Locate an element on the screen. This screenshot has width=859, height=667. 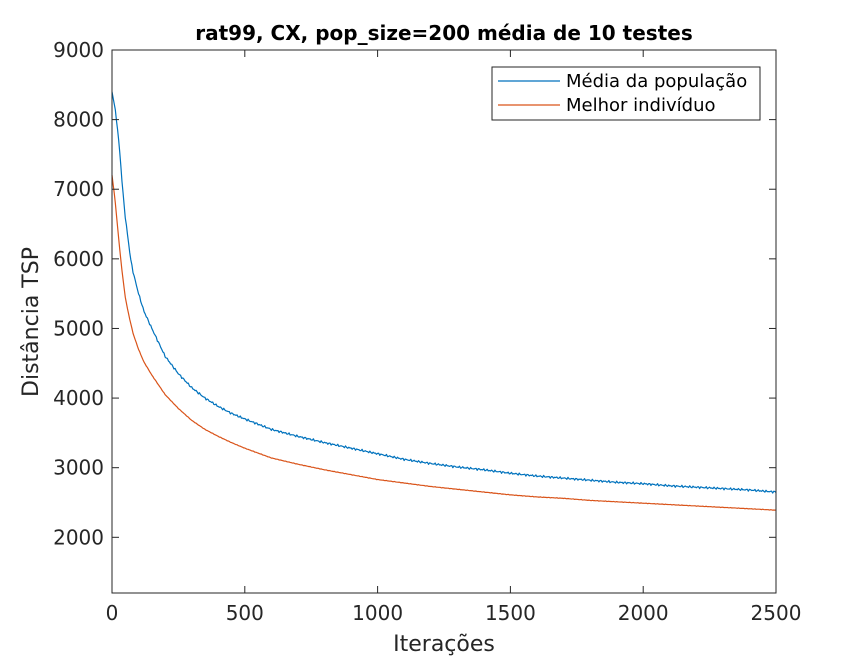
legend-box is located at coordinates (626, 93).